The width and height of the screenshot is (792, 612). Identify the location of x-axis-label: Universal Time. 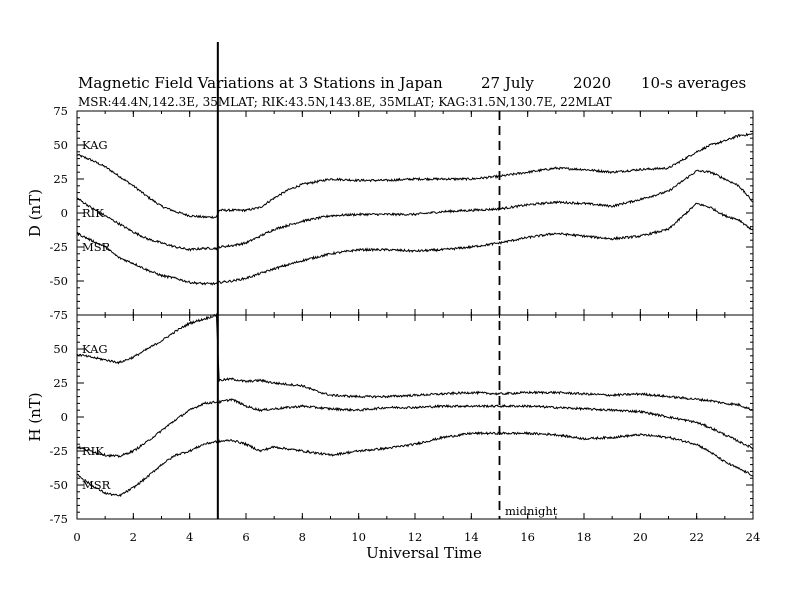
(424, 553).